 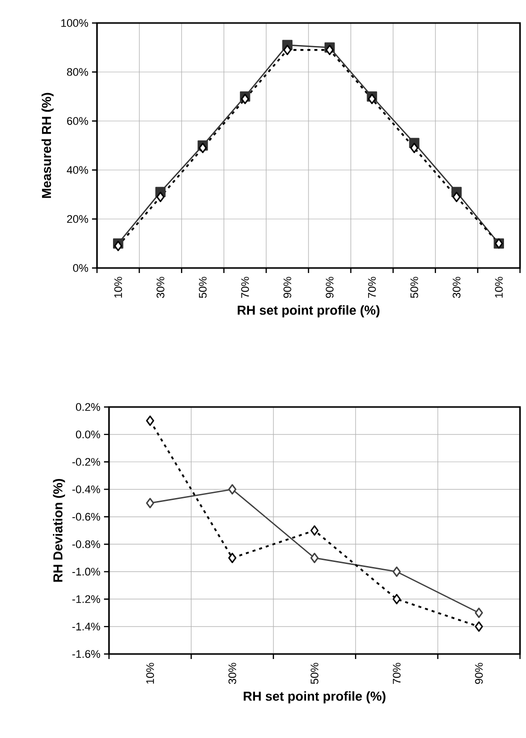 I want to click on y-tick-label: -0.4%, so click(x=86, y=489).